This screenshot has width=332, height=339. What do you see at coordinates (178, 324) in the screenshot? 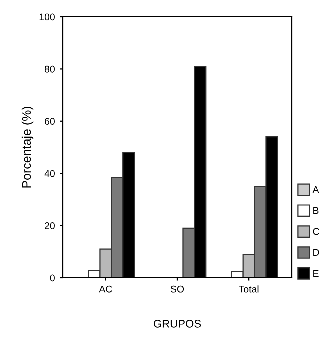
I see `x-axis-title: GRUPOS` at bounding box center [178, 324].